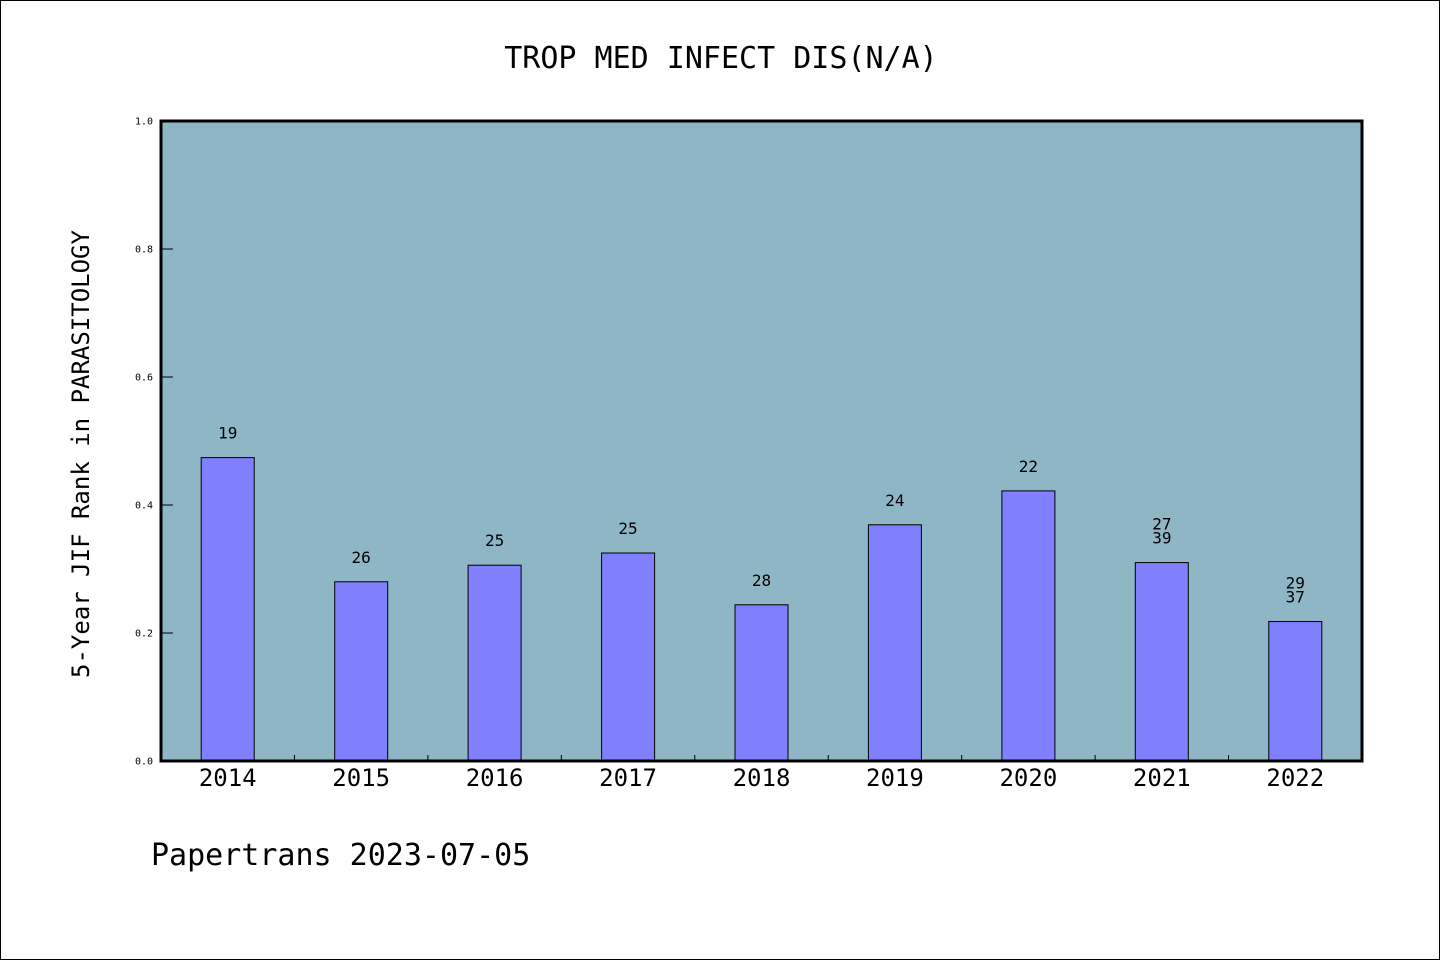  Describe the element at coordinates (1295, 778) in the screenshot. I see `x-tick-label-2022: 2022` at that location.